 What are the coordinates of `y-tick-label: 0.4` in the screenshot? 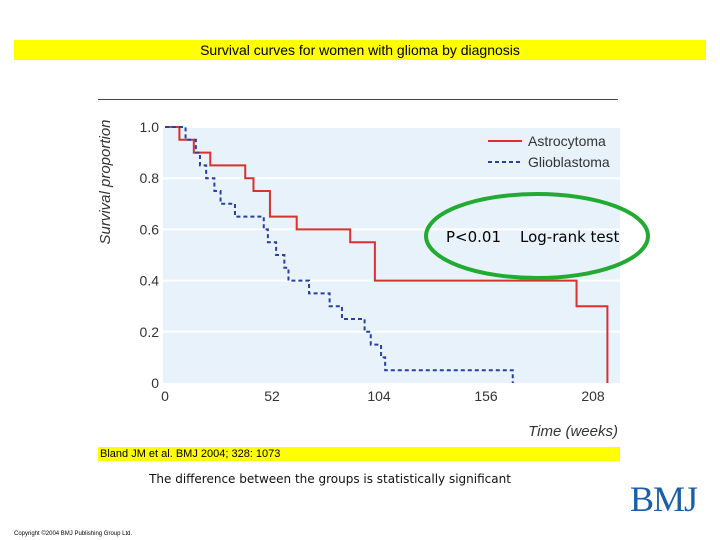 It's located at (150, 281).